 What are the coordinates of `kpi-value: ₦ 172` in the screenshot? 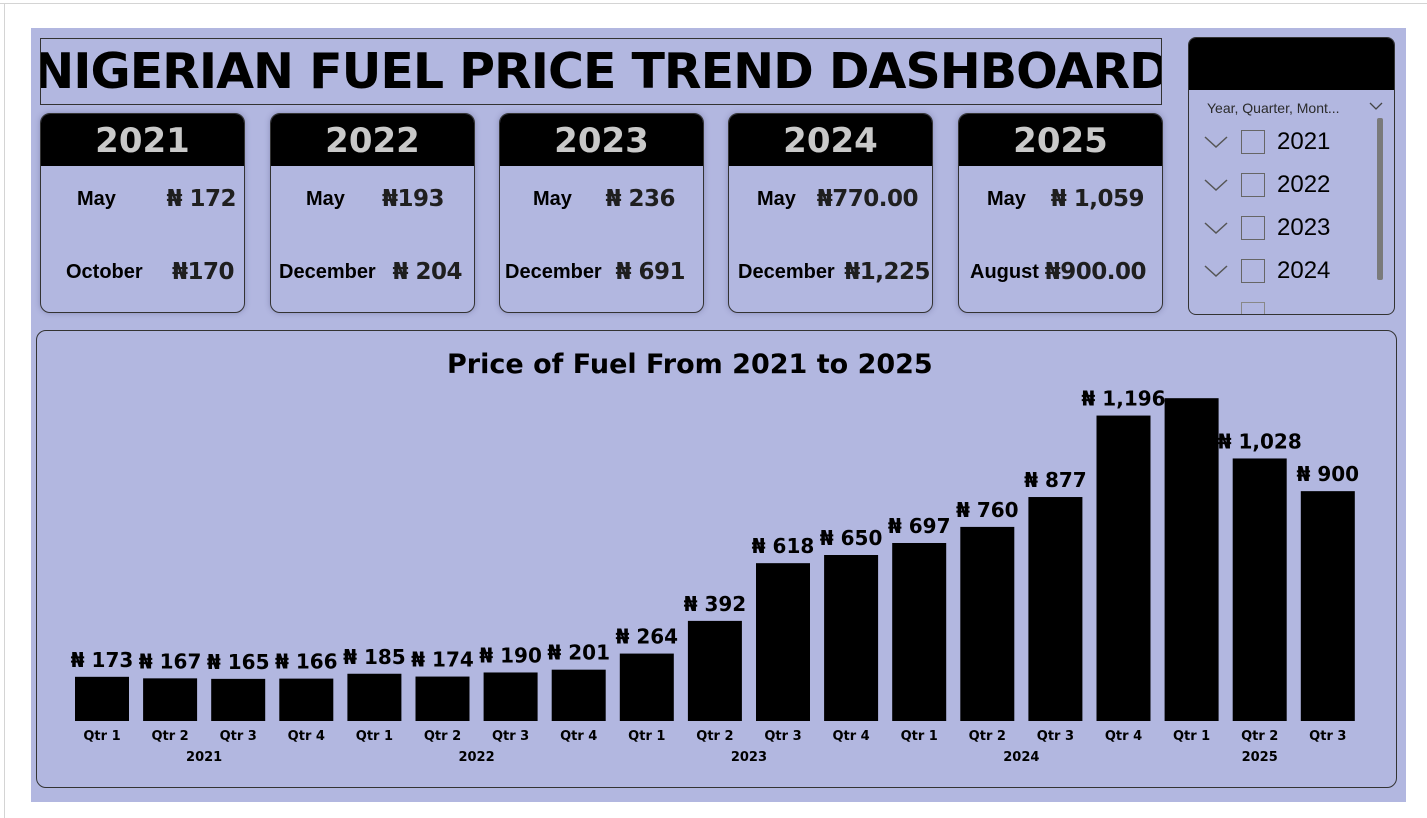 It's located at (201, 199).